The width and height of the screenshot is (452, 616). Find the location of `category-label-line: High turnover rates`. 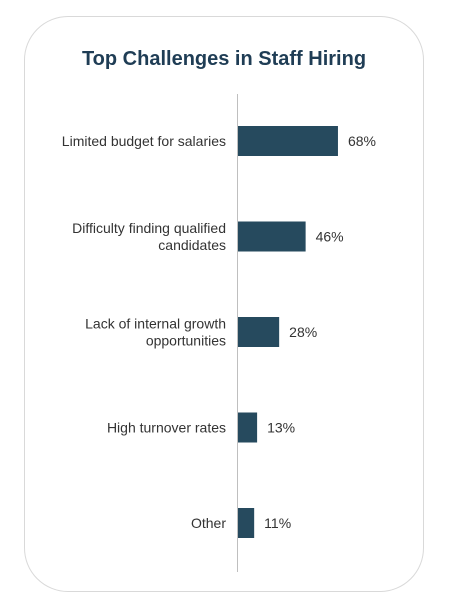

category-label-line: High turnover rates is located at coordinates (166, 428).